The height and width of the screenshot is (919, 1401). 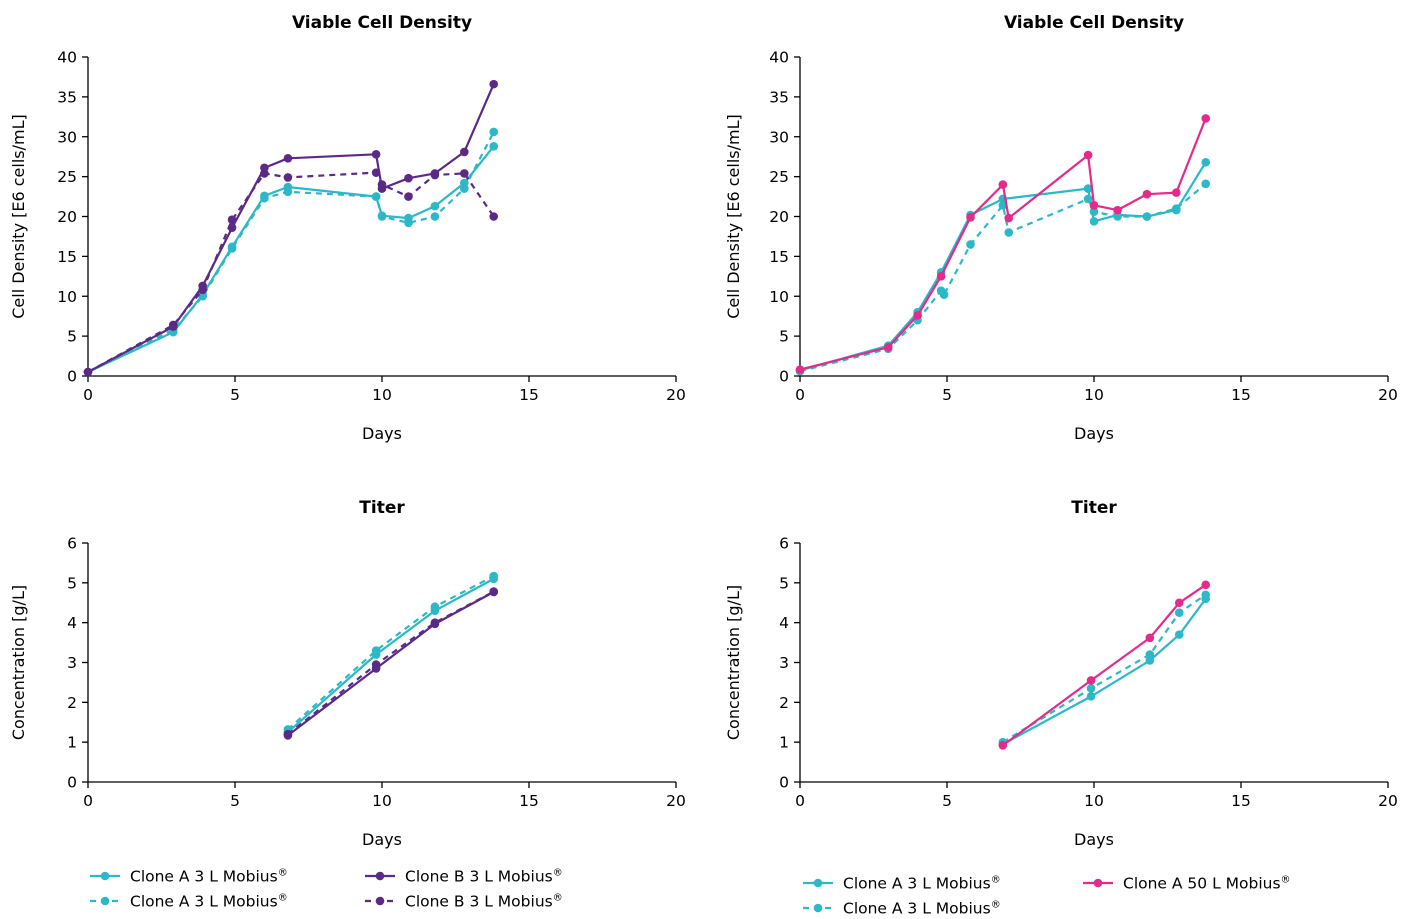 I want to click on series-solid, so click(x=1003, y=244).